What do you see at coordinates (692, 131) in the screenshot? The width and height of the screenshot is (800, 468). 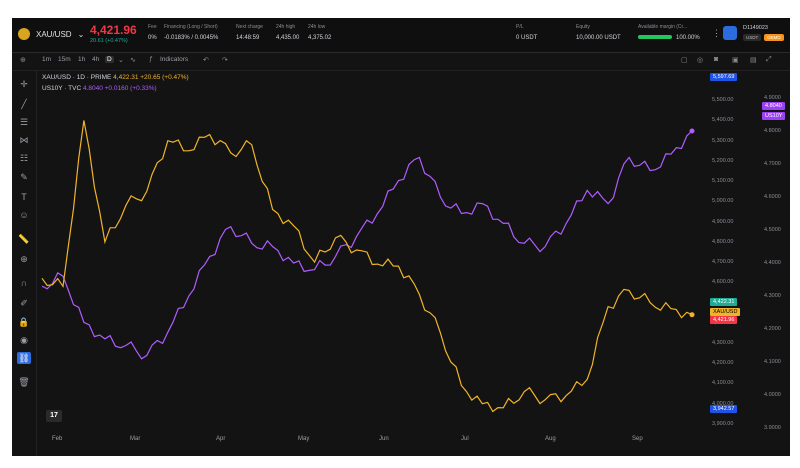 I see `us10y-line-last-point` at bounding box center [692, 131].